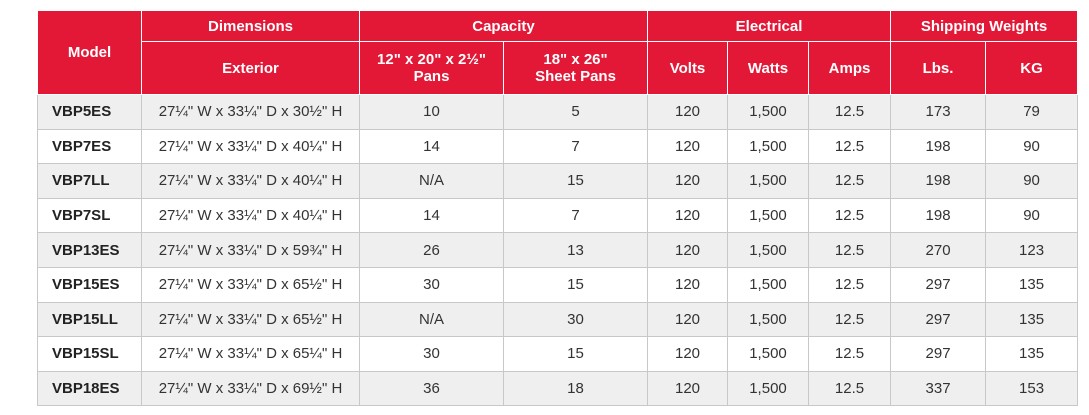 The height and width of the screenshot is (415, 1089). Describe the element at coordinates (250, 250) in the screenshot. I see `table-cell: 27¼" W x 33¼" D x 59¾" H` at that location.